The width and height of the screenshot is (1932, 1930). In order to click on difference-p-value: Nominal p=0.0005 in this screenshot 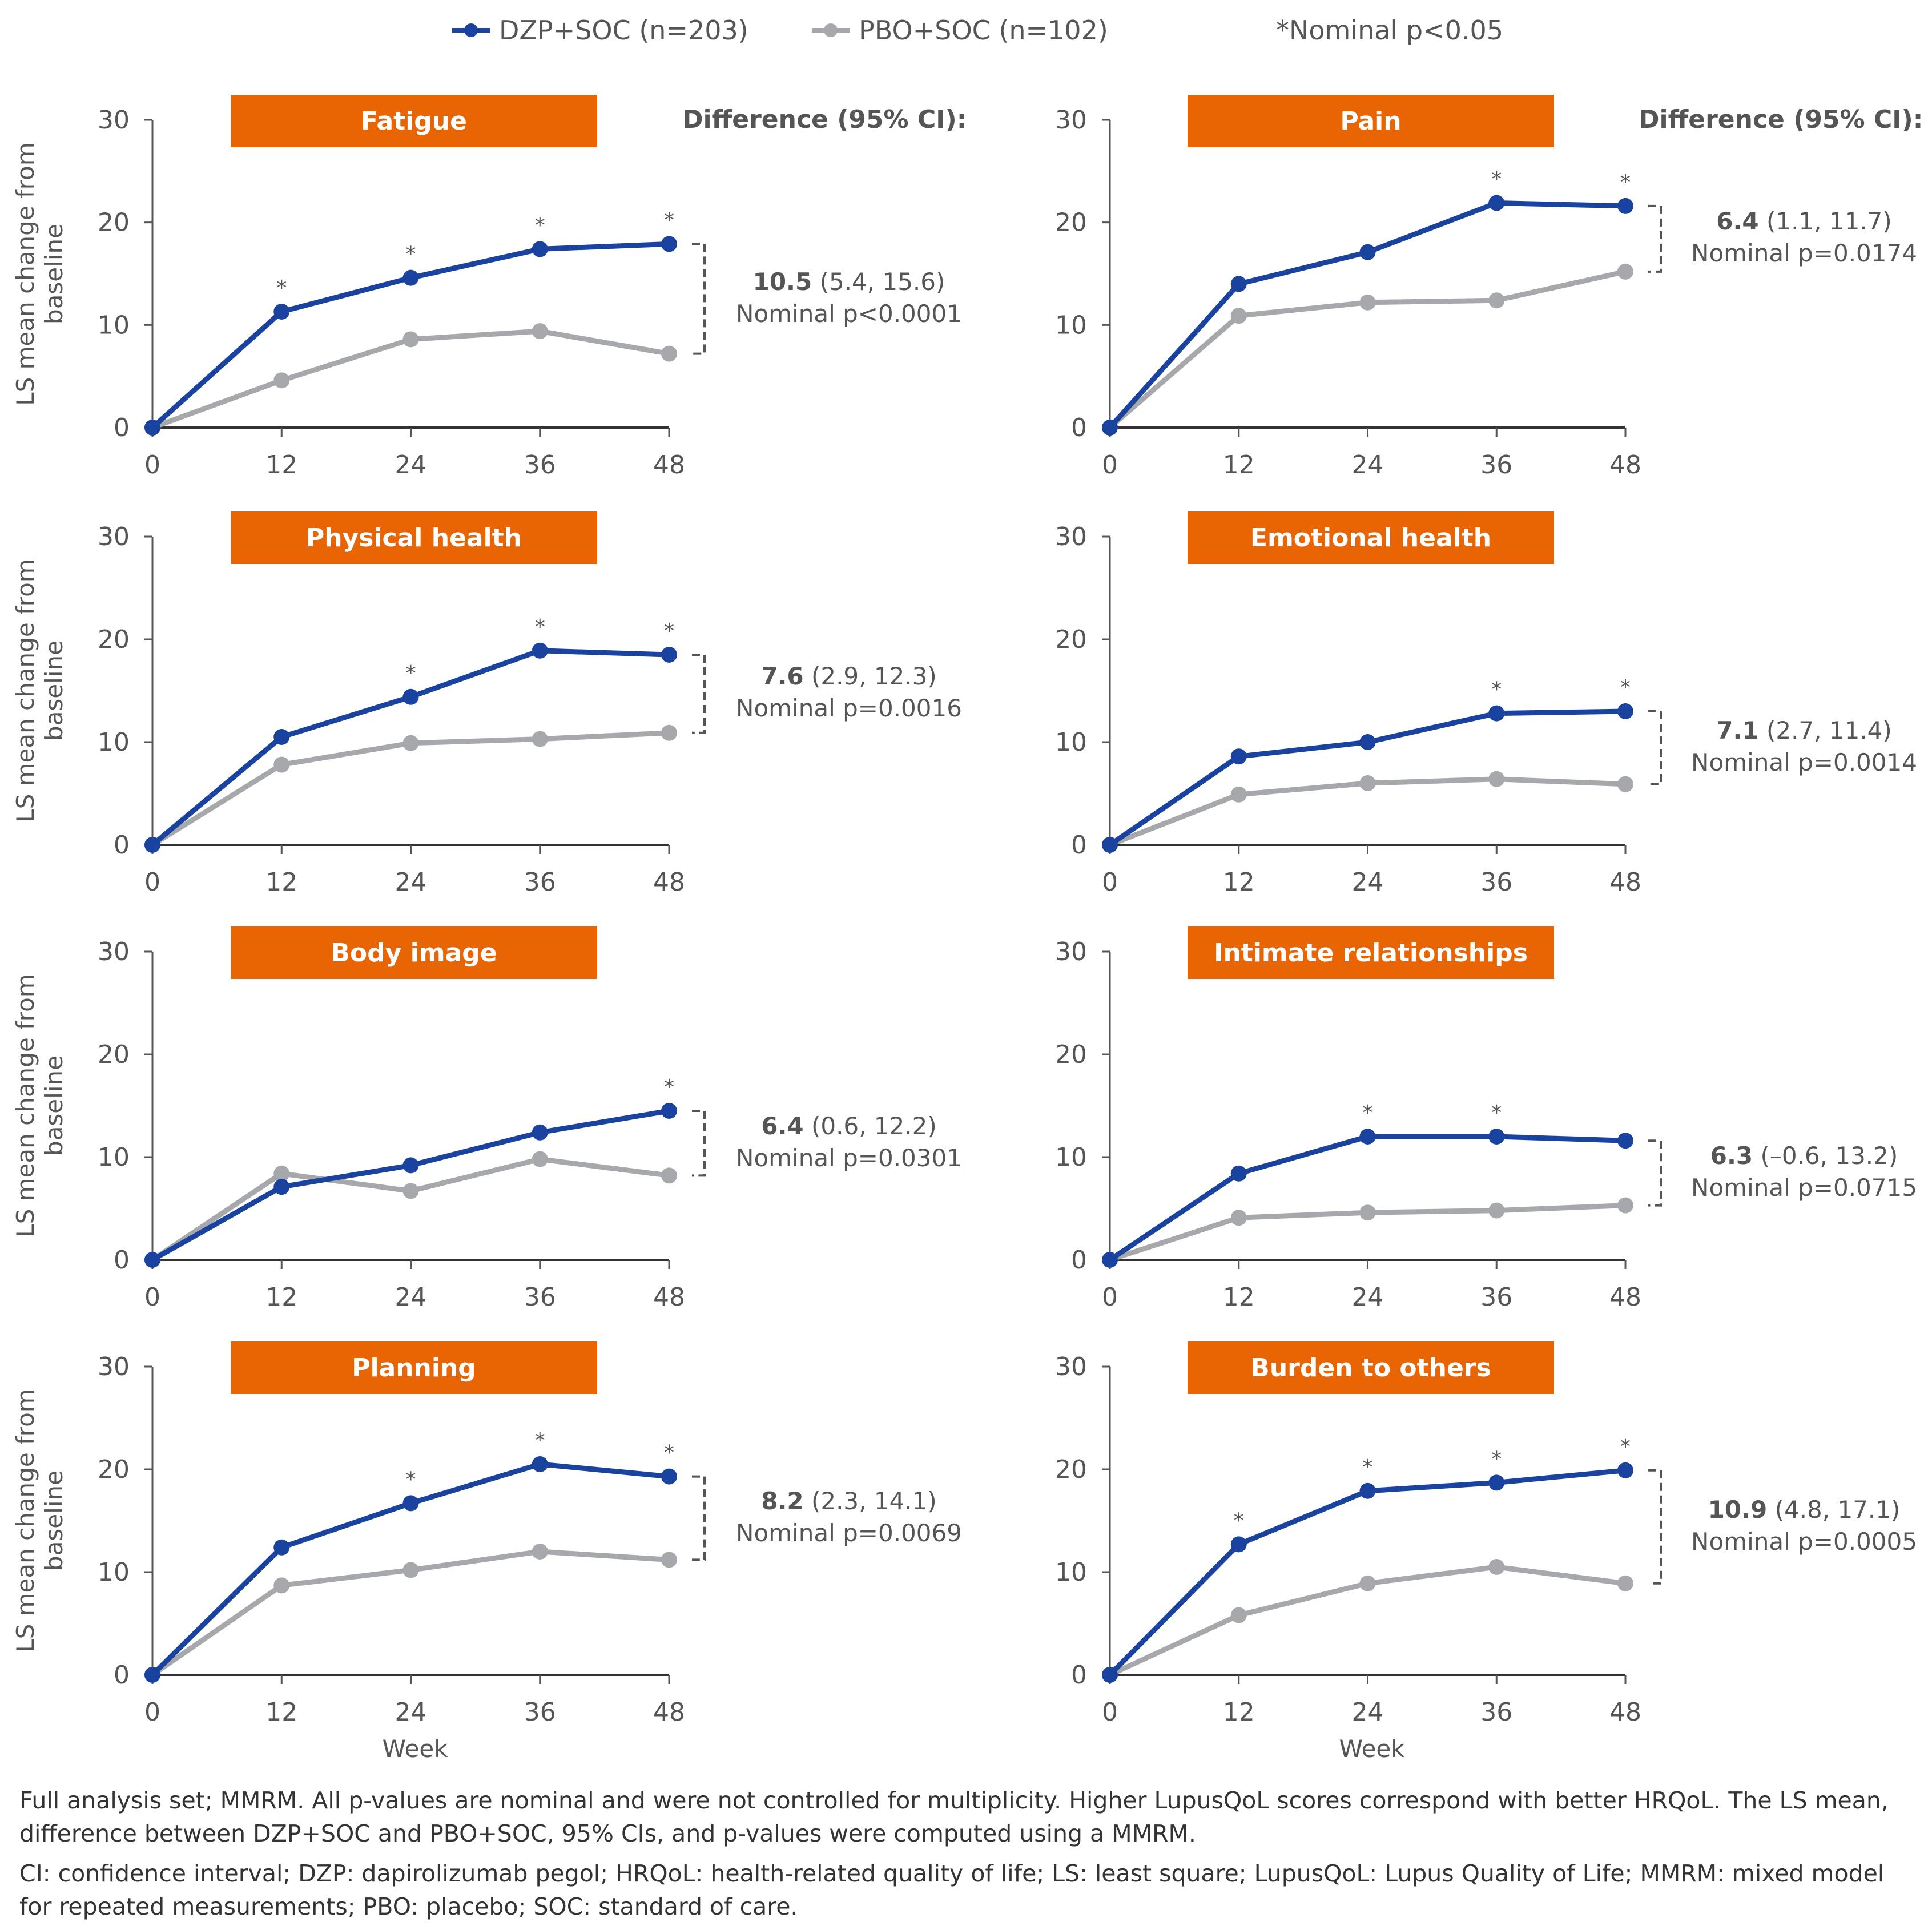, I will do `click(1804, 1541)`.